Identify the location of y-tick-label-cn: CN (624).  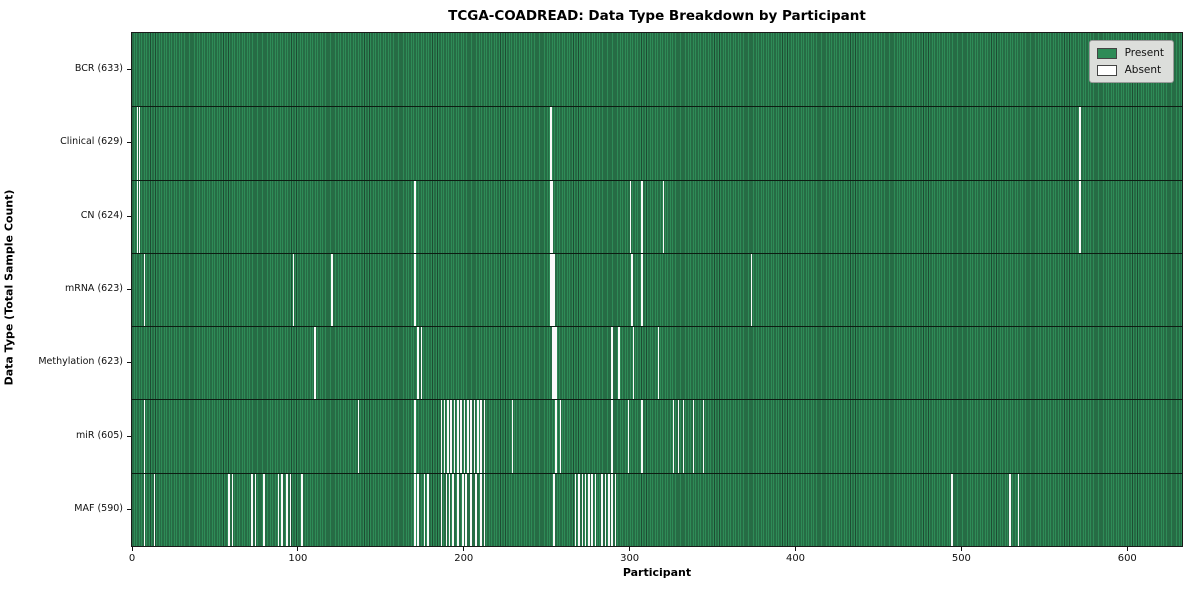
(101, 215).